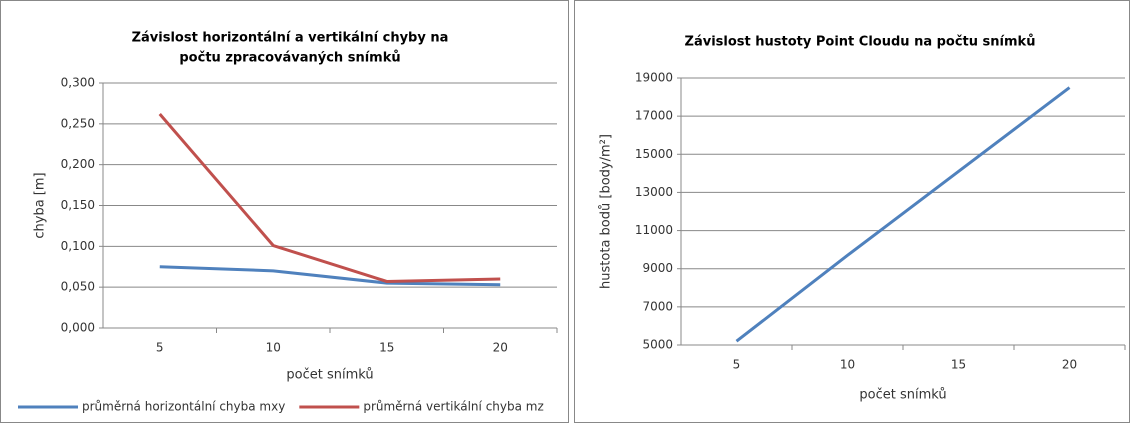 The image size is (1130, 423). I want to click on y-tick-label: 11000, so click(654, 230).